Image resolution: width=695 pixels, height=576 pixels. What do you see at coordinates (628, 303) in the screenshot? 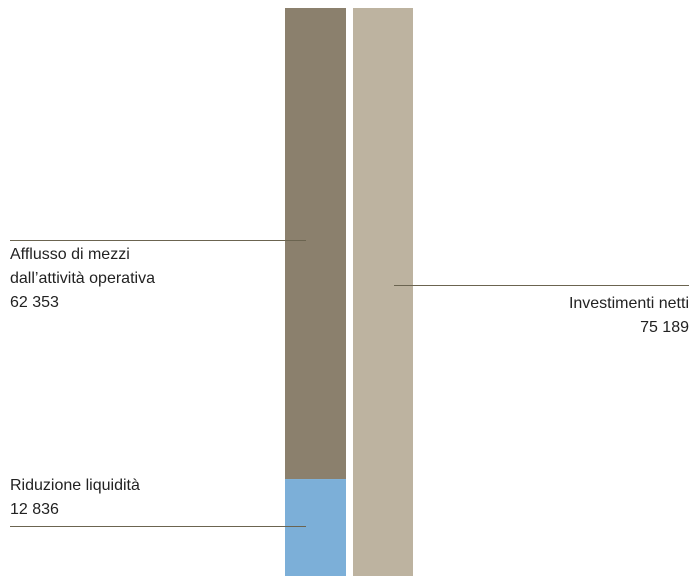
I see `label-net-investments-line1: Investimenti netti` at bounding box center [628, 303].